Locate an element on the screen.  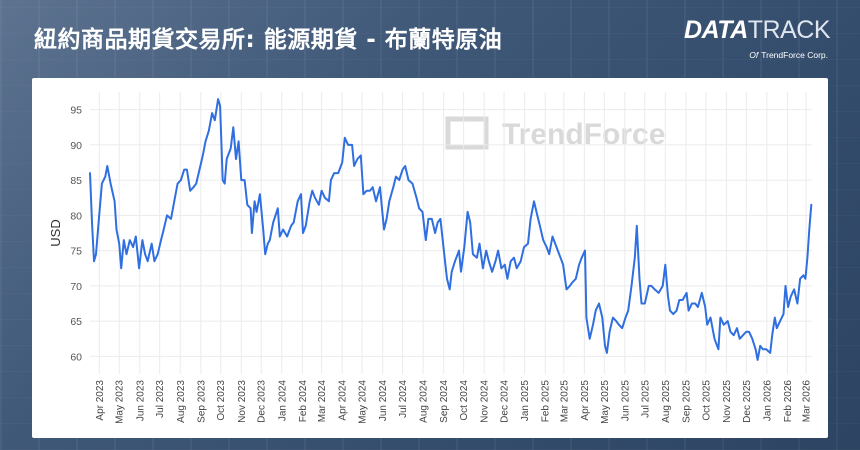
x-tick-label: Dec 2024 is located at coordinates (505, 401).